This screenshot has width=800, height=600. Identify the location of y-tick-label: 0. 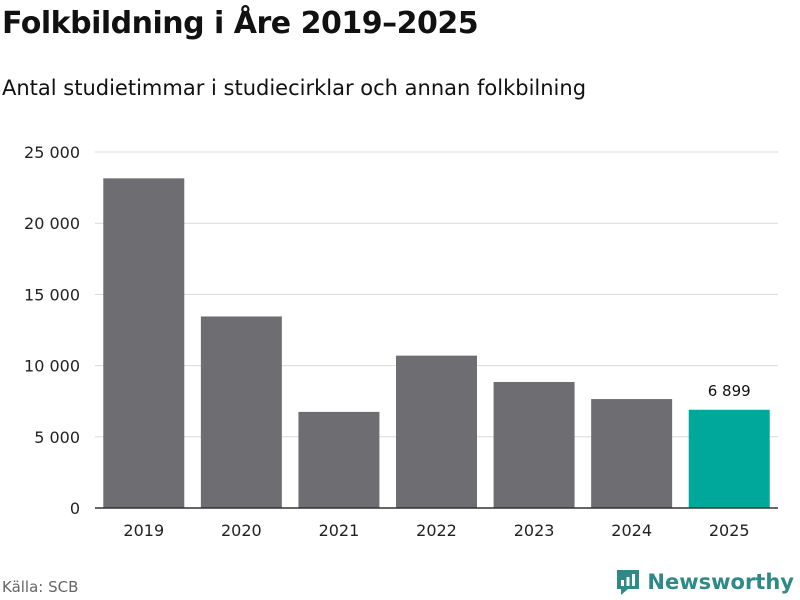
(75, 508).